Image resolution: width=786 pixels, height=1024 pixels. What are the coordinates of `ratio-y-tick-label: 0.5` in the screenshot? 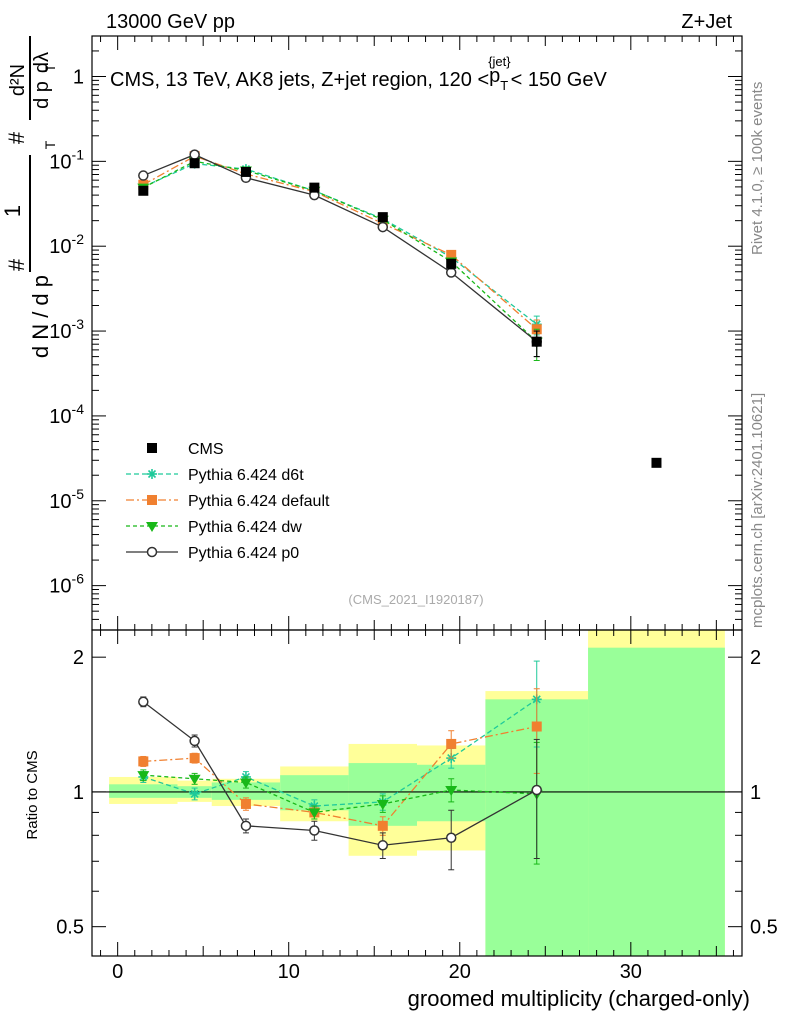 It's located at (70, 928).